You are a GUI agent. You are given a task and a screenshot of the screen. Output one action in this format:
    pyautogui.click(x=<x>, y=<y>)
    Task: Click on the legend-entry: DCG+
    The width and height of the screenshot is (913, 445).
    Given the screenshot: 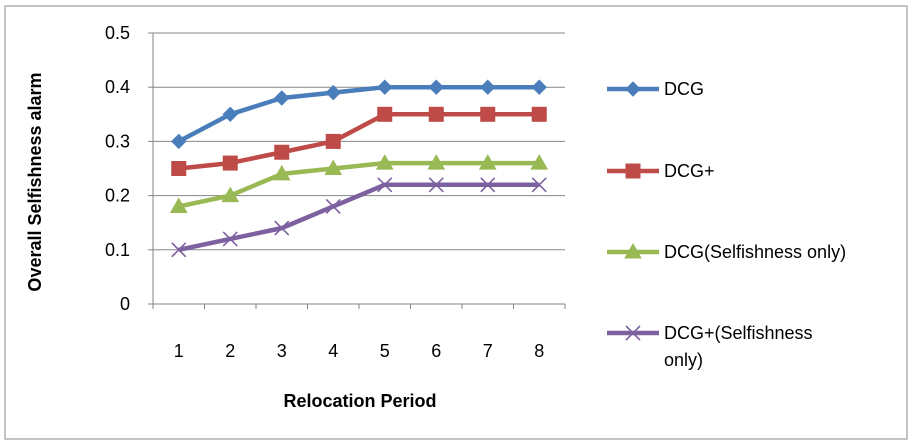 What is the action you would take?
    pyautogui.click(x=661, y=171)
    